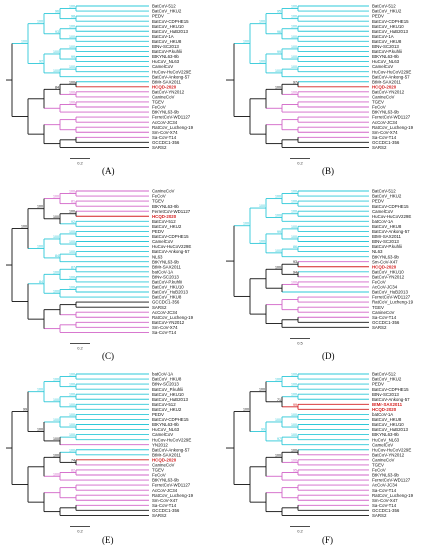  What do you see at coordinates (57, 32) in the screenshot?
I see `bootstrap-value: 93` at bounding box center [57, 32].